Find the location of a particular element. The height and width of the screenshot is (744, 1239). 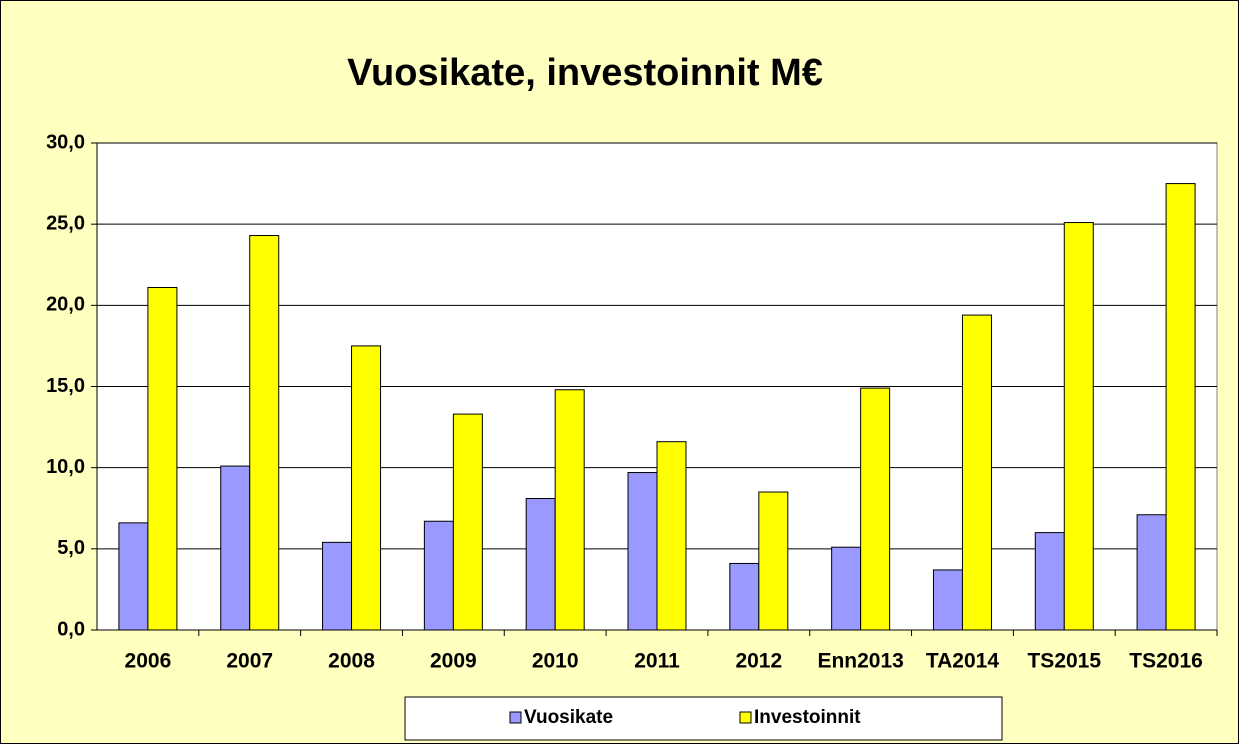

y-tick-label: 0,0 is located at coordinates (71, 629).